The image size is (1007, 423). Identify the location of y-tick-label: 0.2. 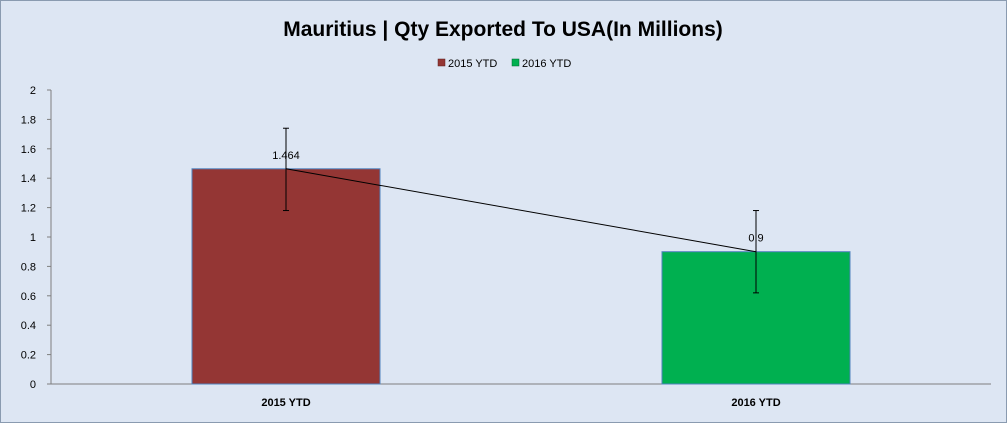
(28, 356).